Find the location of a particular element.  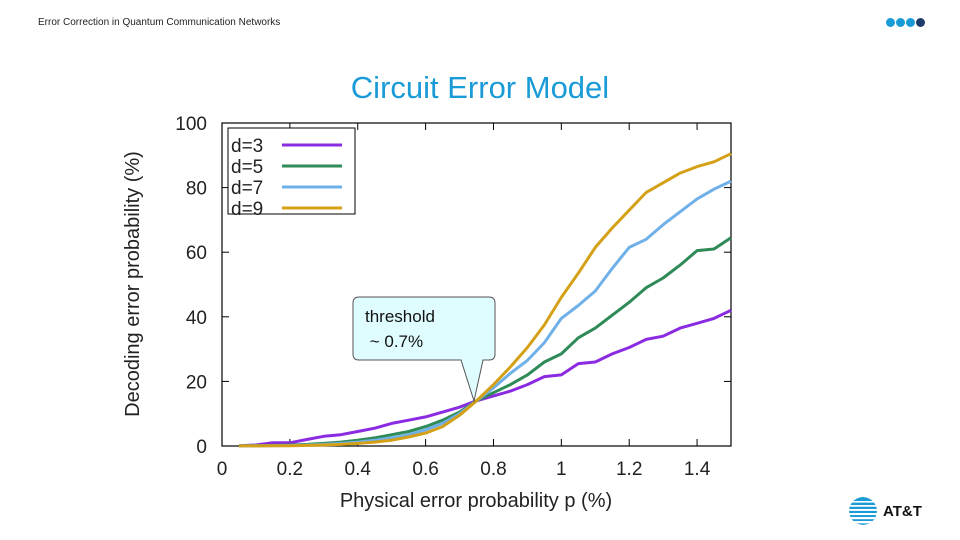

y-tick-label: 60 is located at coordinates (196, 253).